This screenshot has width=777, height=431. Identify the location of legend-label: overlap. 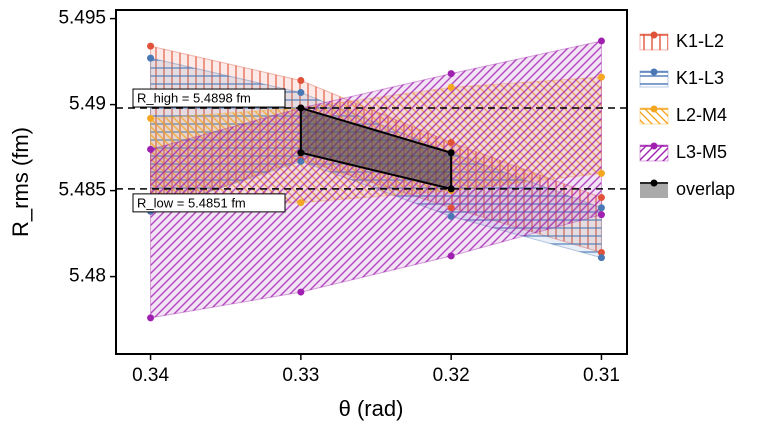
(705, 189).